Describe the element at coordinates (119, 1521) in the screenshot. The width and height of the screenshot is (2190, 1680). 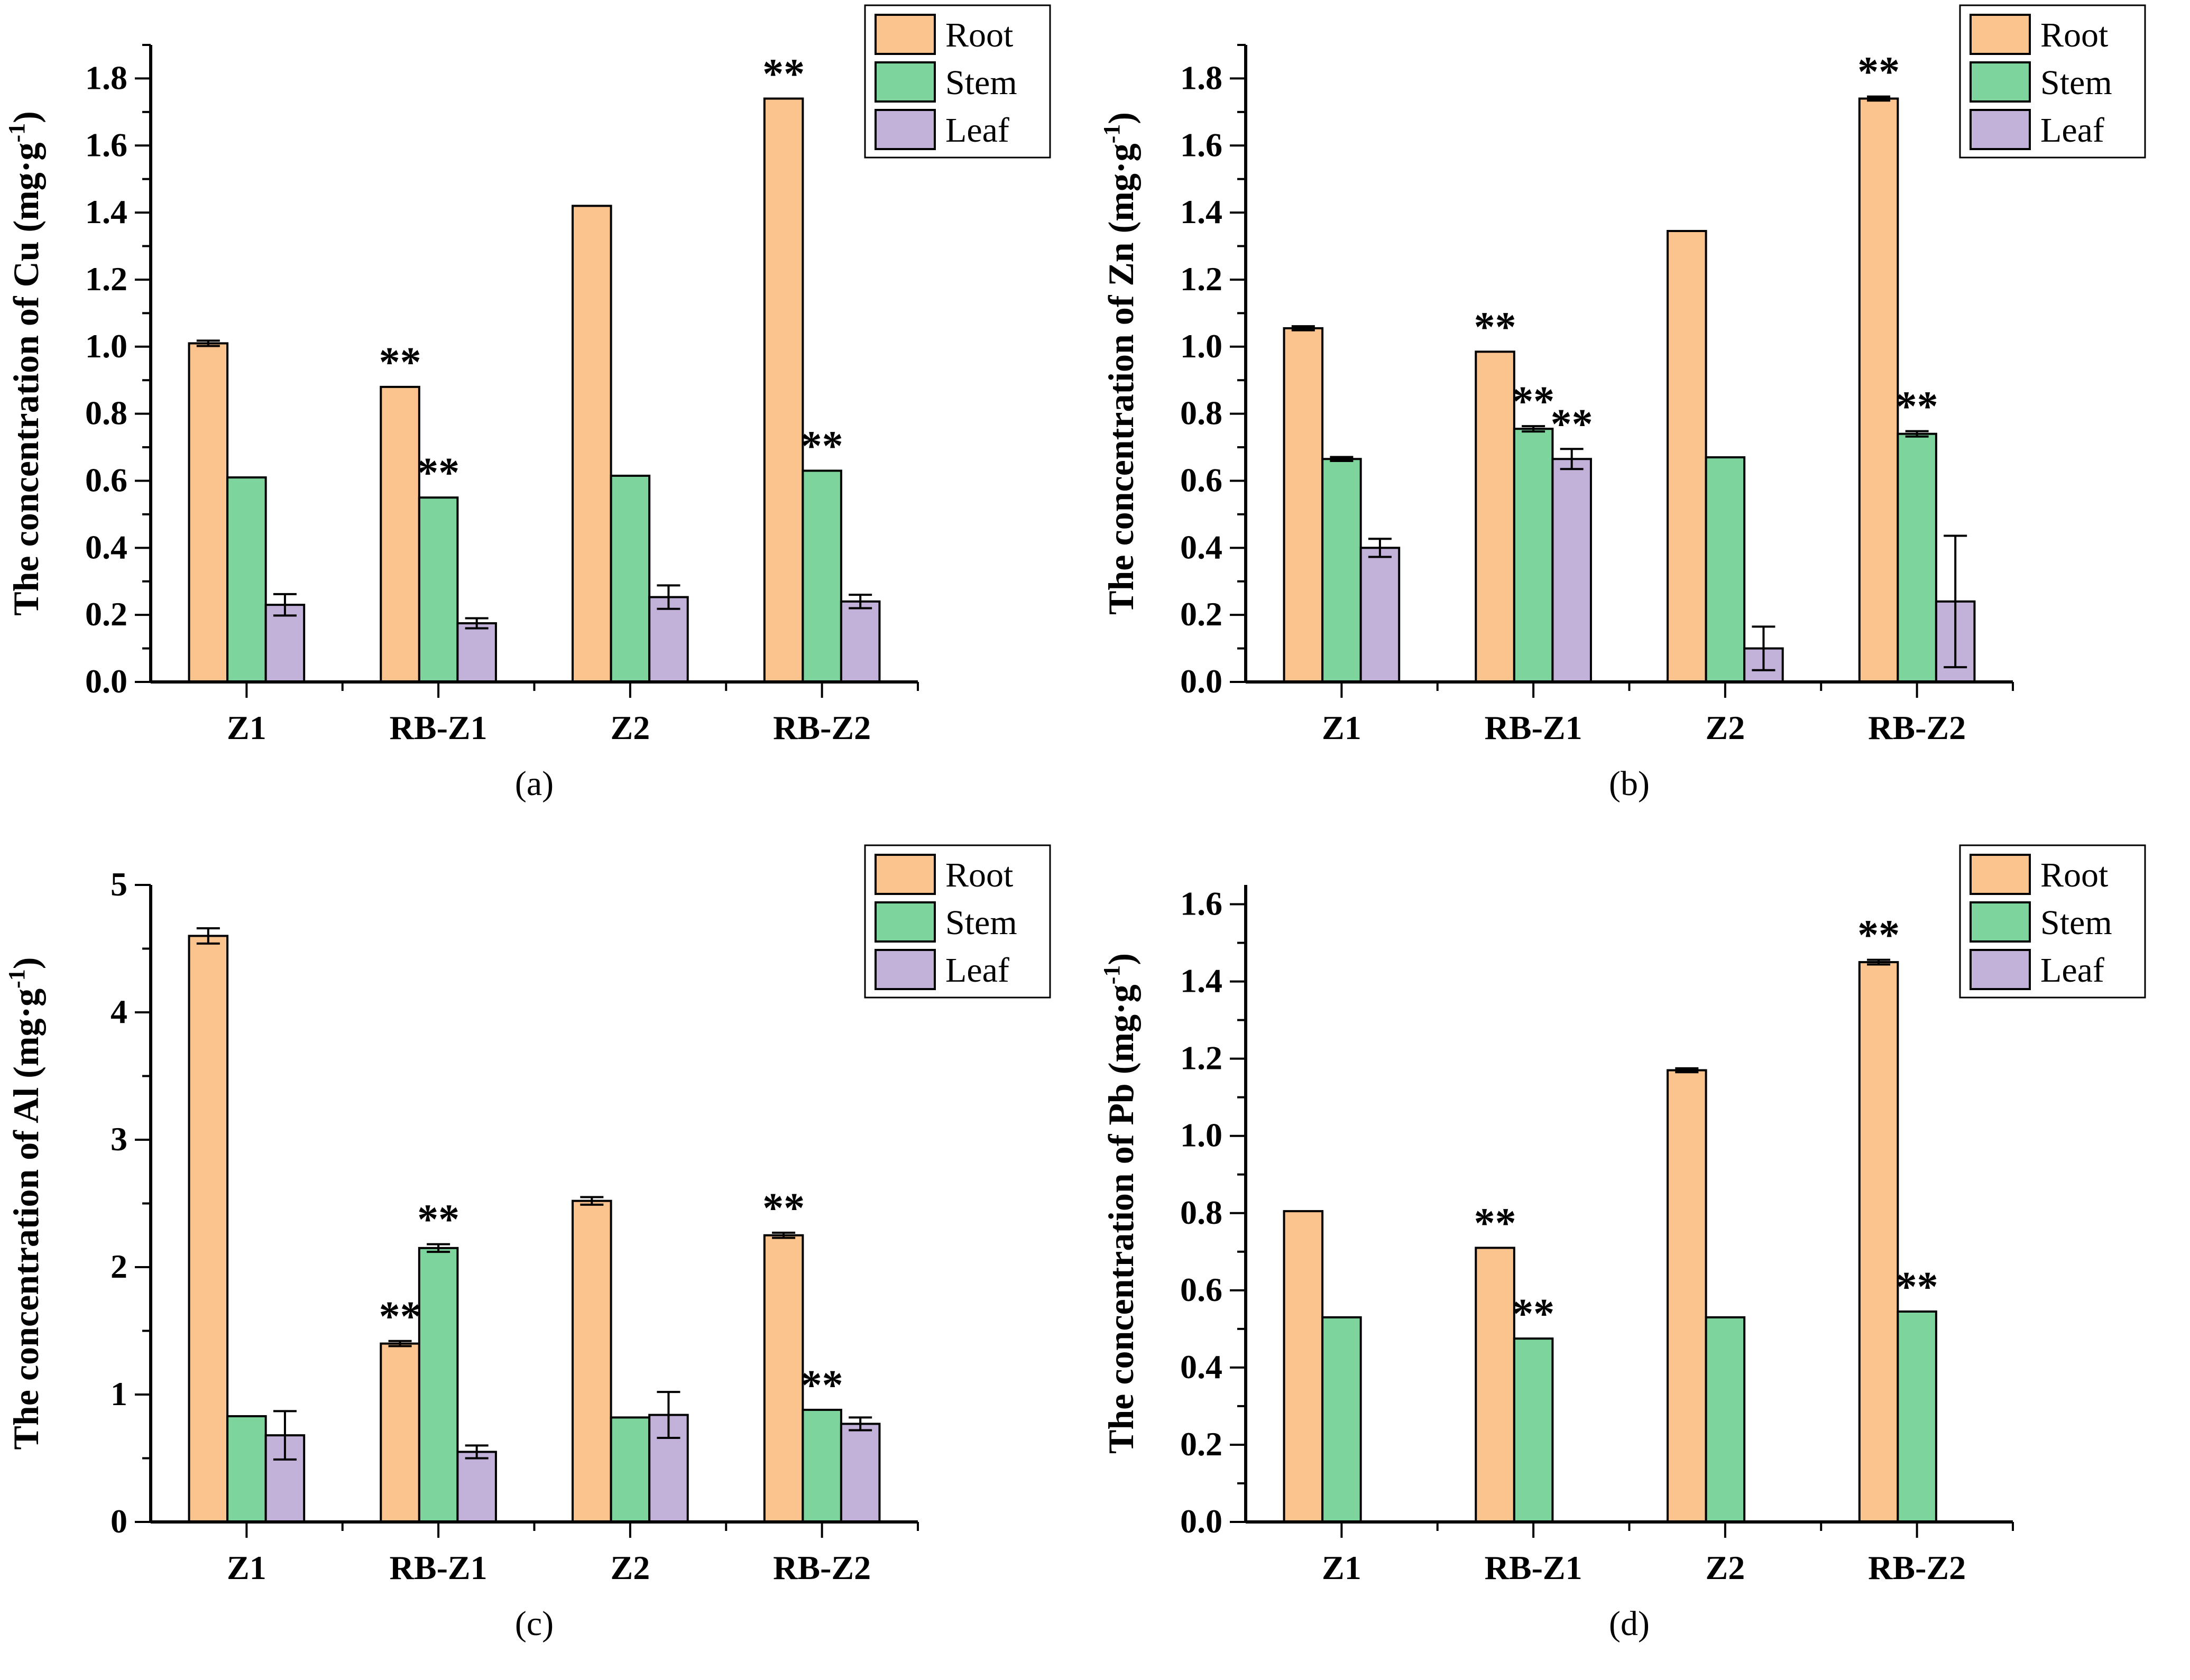
I see `y-tick-label: 0` at that location.